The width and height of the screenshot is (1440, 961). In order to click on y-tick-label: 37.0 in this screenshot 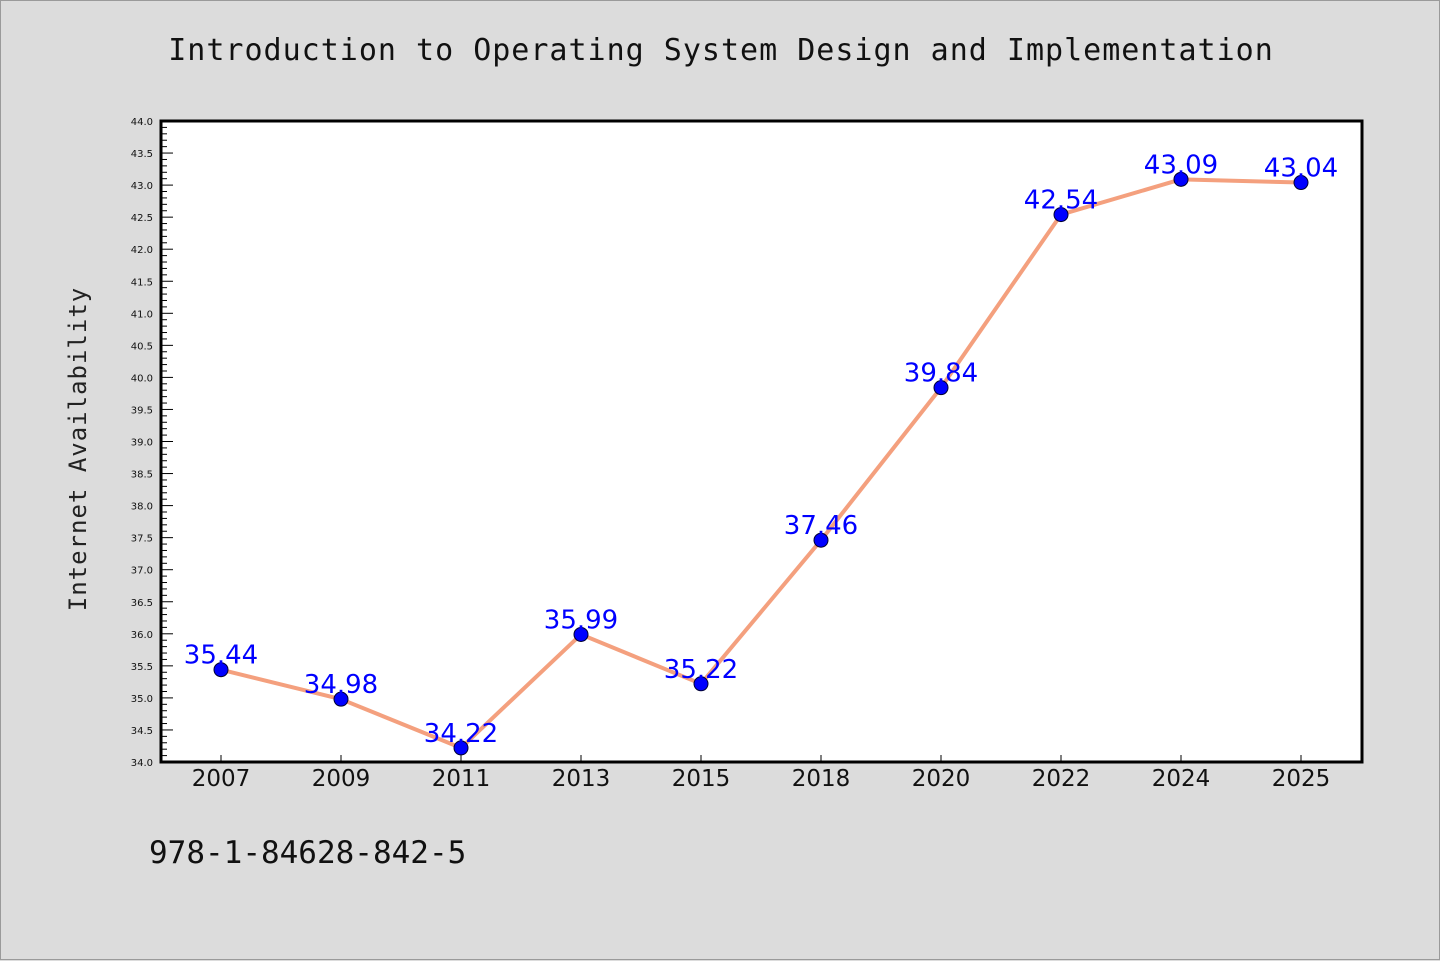, I will do `click(142, 571)`.